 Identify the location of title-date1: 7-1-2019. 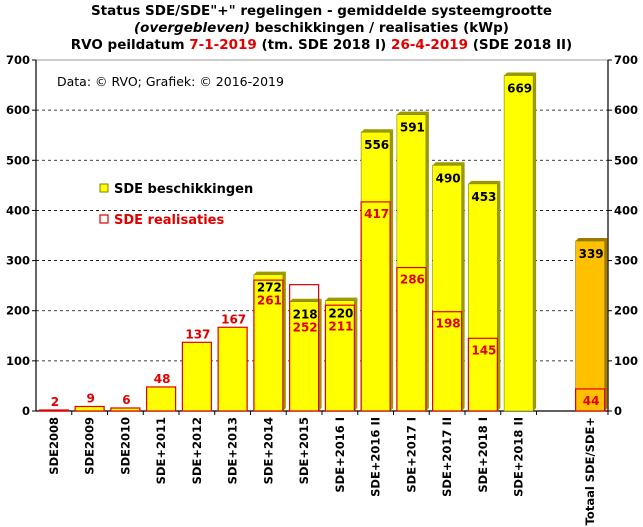
(223, 45).